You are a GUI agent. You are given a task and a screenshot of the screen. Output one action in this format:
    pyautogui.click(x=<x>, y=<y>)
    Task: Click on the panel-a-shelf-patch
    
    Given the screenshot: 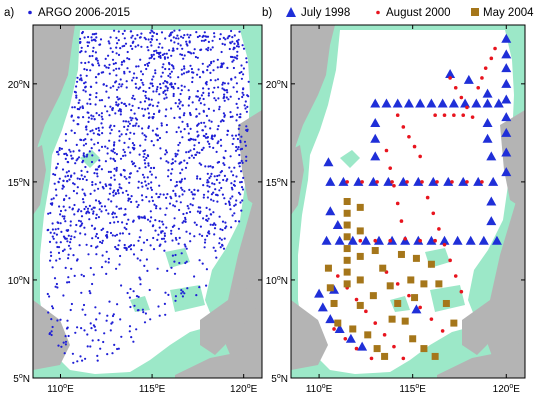 What is the action you would take?
    pyautogui.click(x=90, y=159)
    